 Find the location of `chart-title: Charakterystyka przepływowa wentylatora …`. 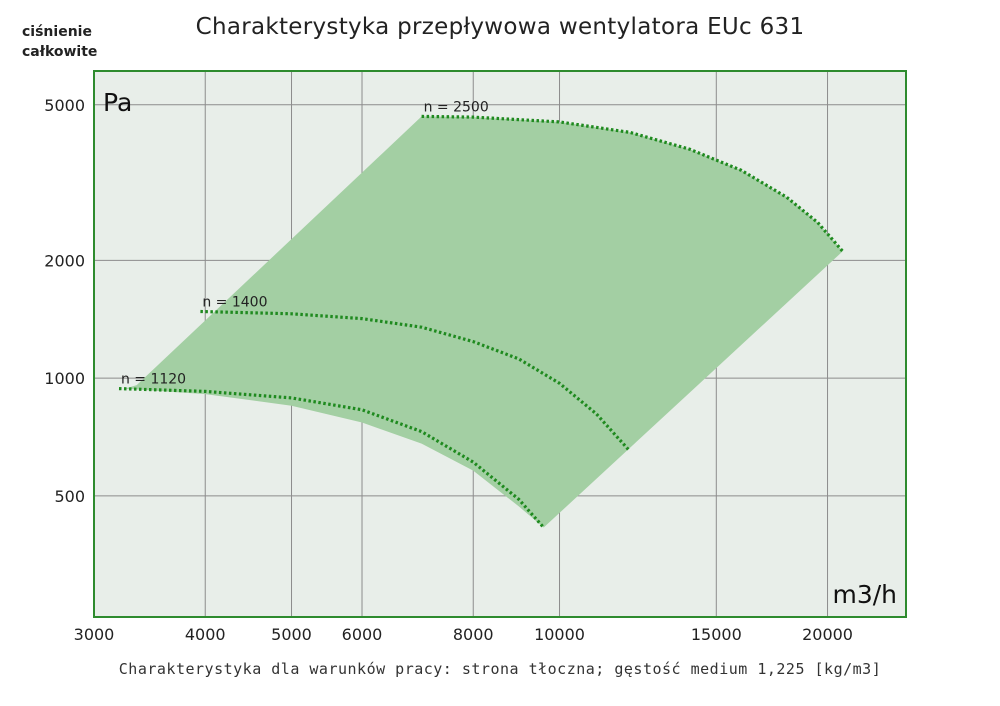

chart-title: Charakterystyka przepływowa wentylatora … is located at coordinates (500, 27).